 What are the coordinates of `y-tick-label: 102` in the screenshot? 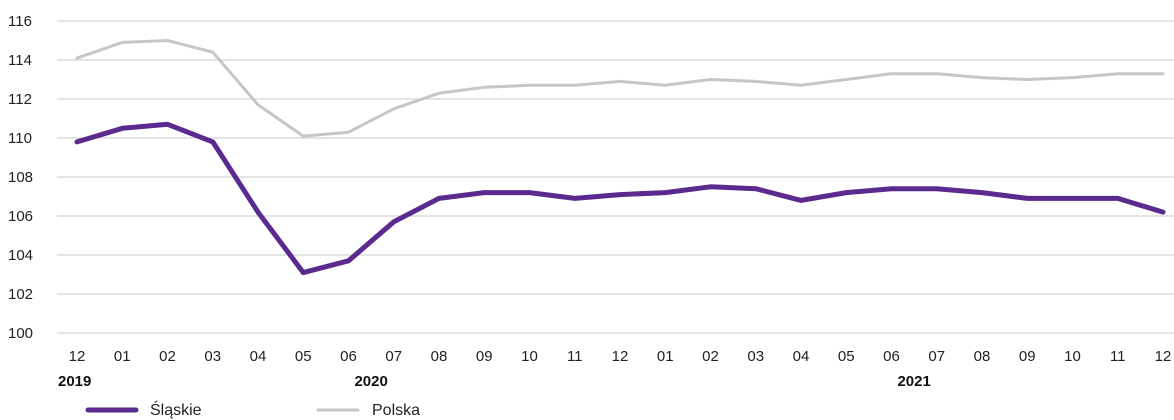 It's located at (20, 294).